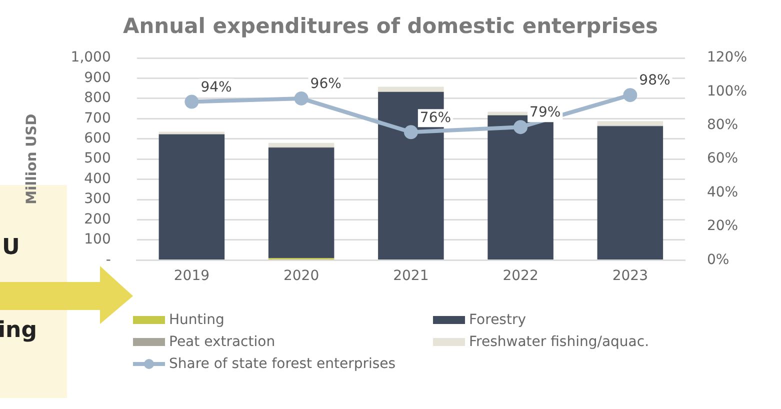  What do you see at coordinates (722, 158) in the screenshot?
I see `y2-tick-label: 60%` at bounding box center [722, 158].